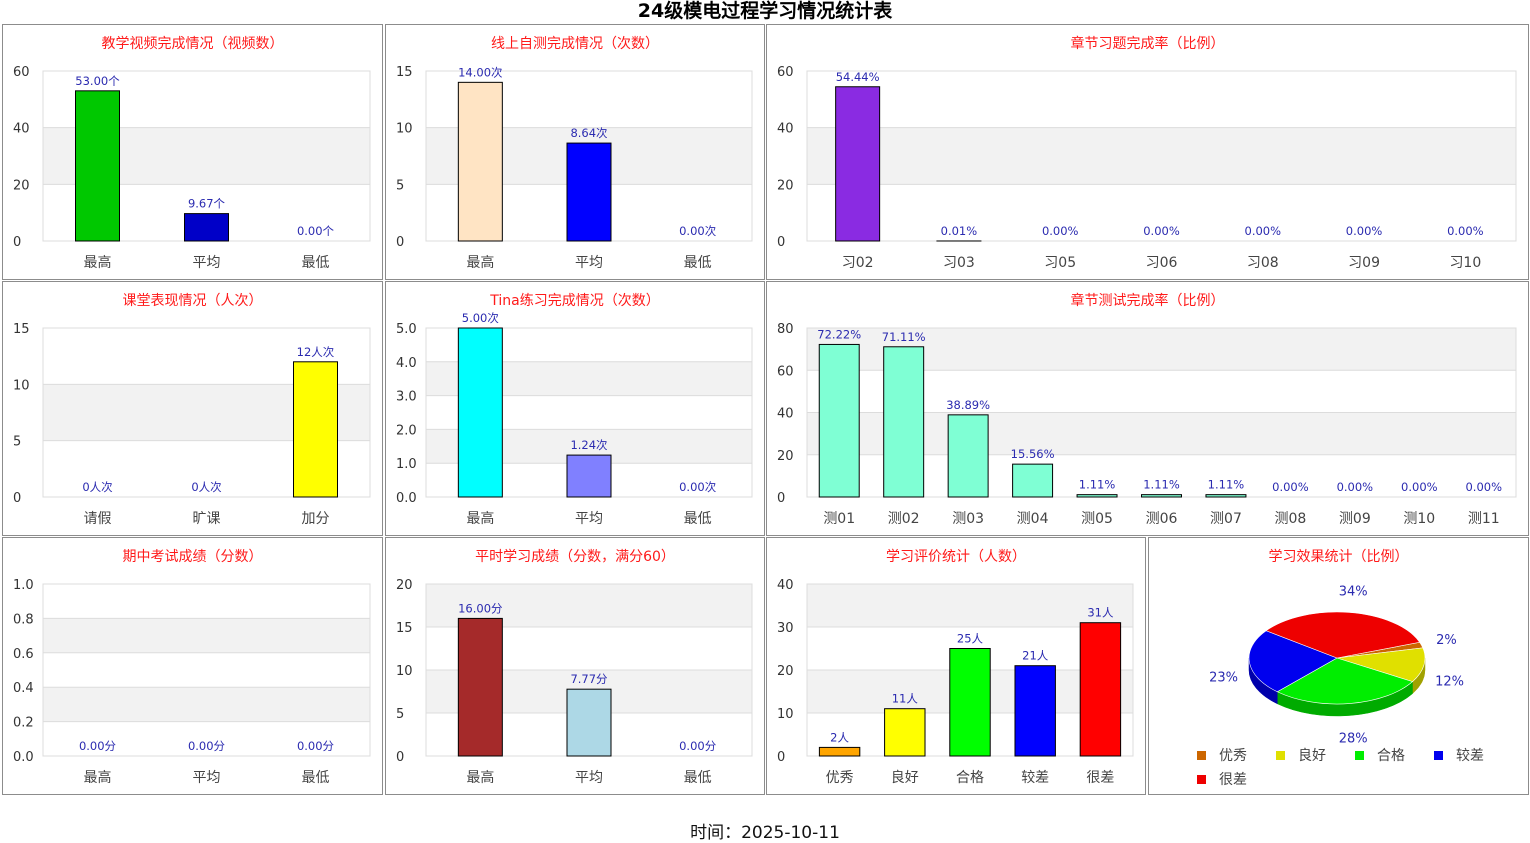 The height and width of the screenshot is (843, 1530). Describe the element at coordinates (1465, 263) in the screenshot. I see `x-category-label: 习10` at that location.